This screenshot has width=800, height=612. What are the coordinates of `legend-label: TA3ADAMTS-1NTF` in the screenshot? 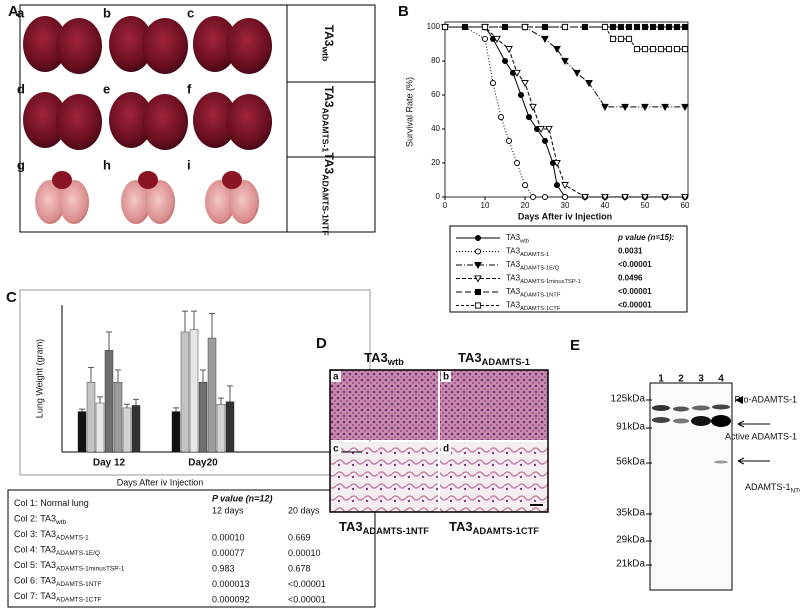 It's located at (533, 292).